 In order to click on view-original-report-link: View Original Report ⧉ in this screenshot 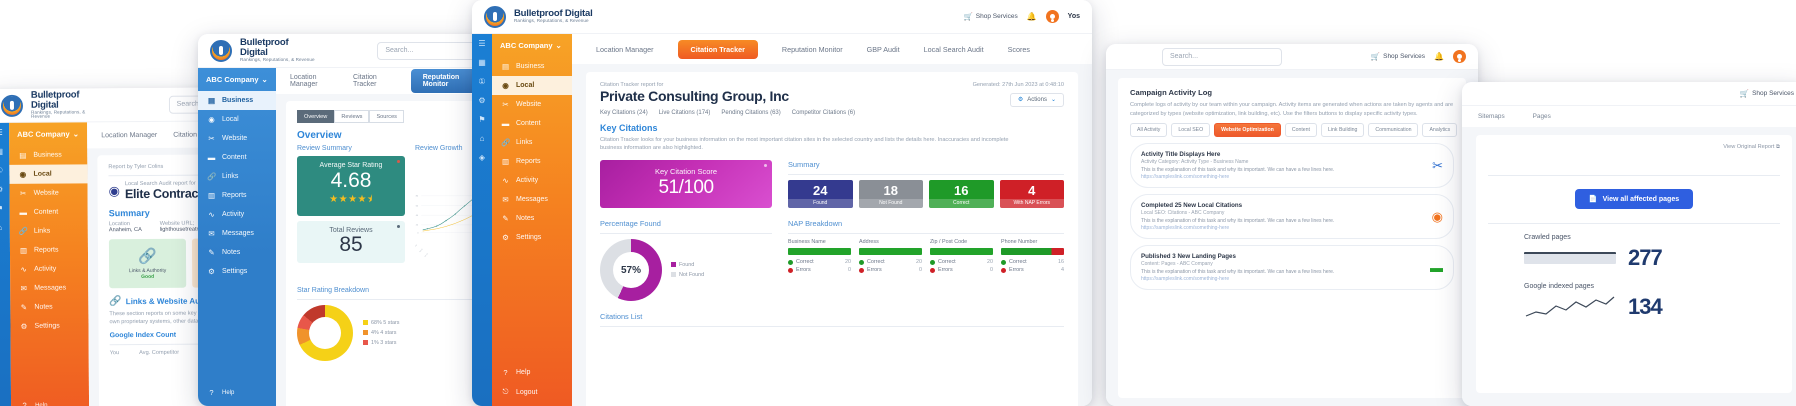, I will do `click(1634, 147)`.